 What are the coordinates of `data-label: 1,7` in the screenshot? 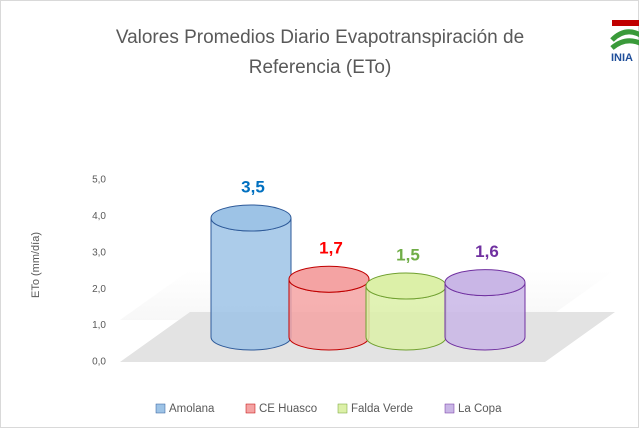 It's located at (331, 248).